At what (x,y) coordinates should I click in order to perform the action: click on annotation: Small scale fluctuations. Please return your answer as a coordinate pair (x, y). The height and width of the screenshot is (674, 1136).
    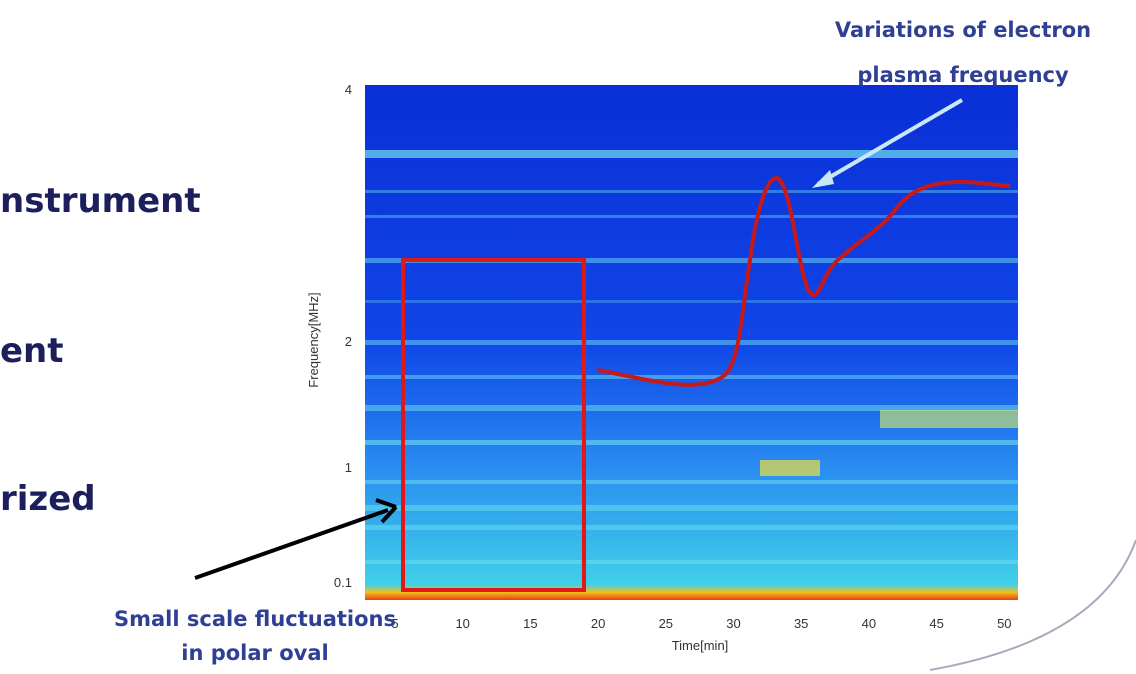
    Looking at the image, I should click on (255, 619).